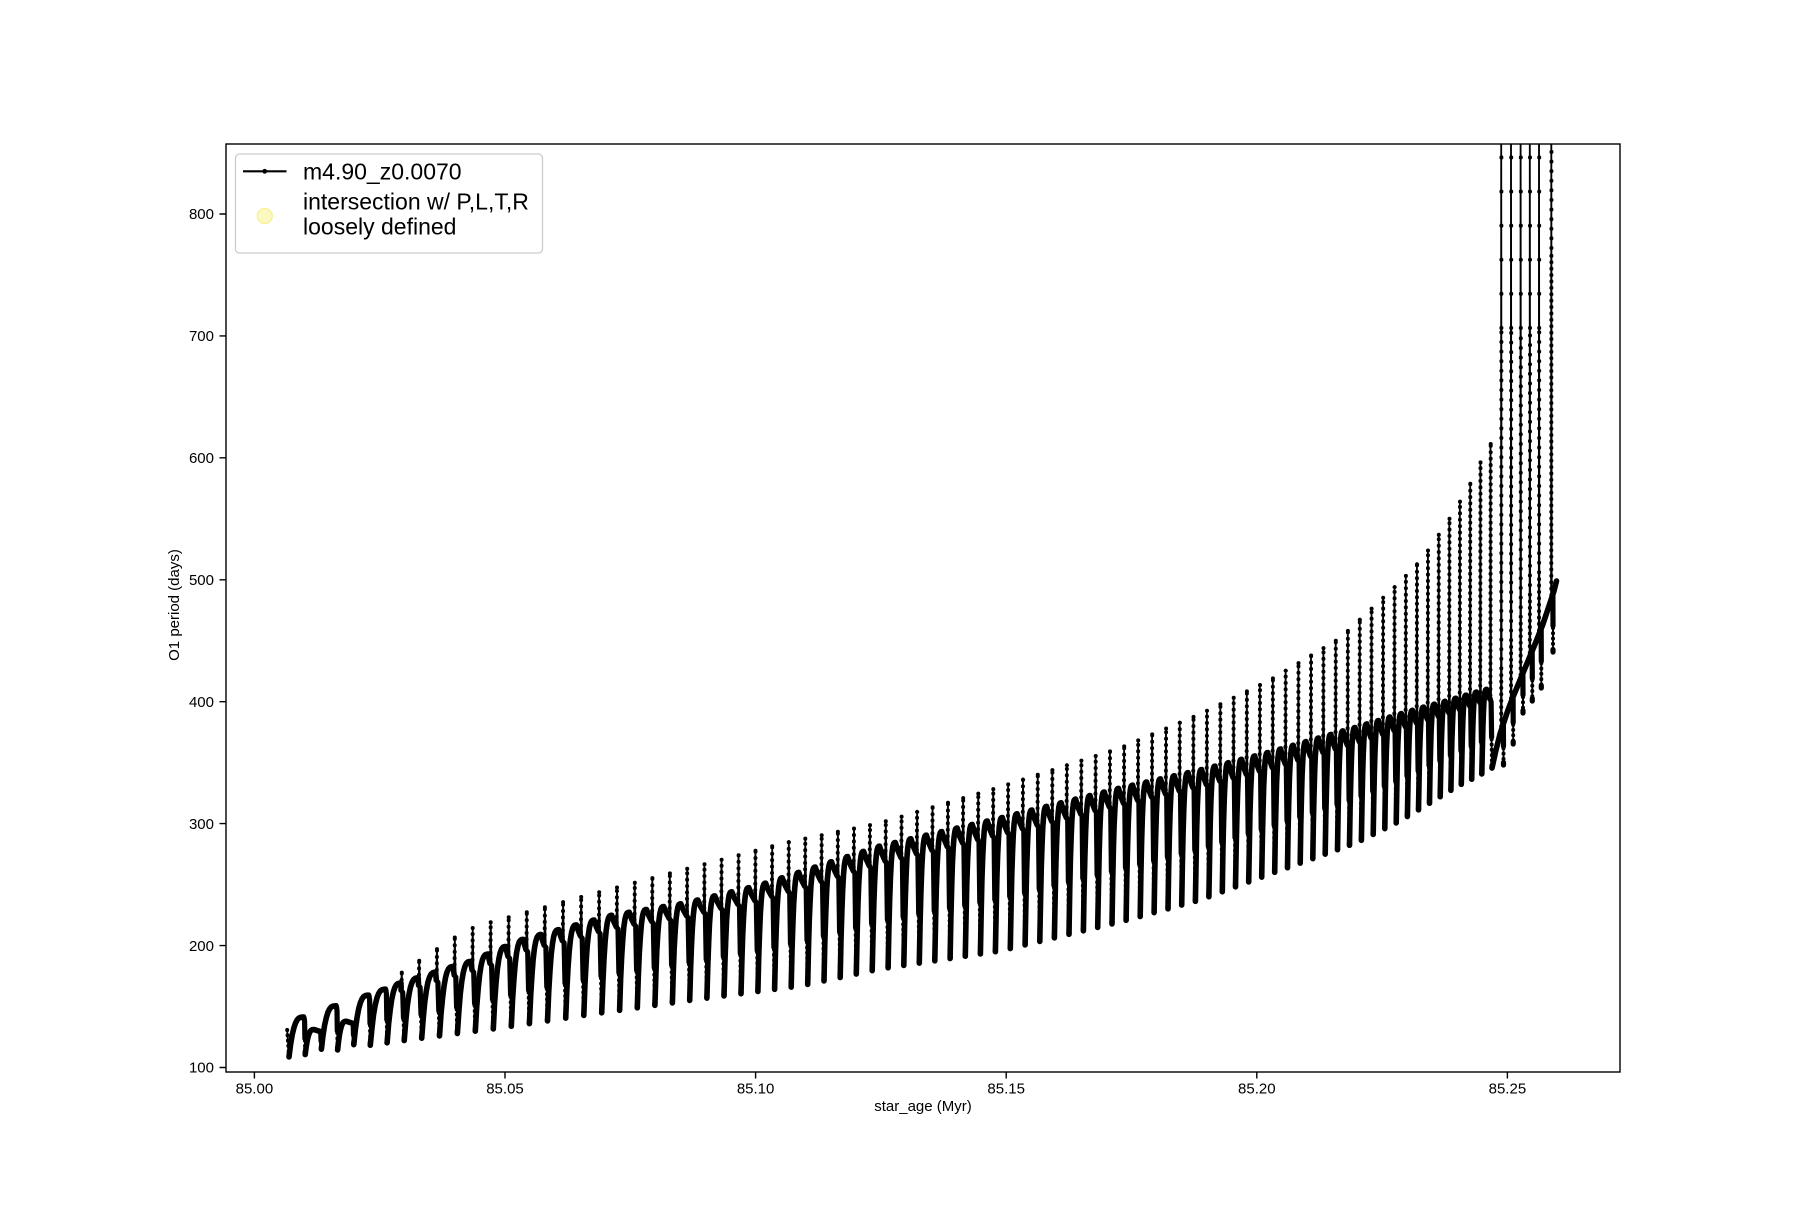 The image size is (1800, 1205). What do you see at coordinates (416, 202) in the screenshot?
I see `svg-text: intersection w/ P,L,T,R` at bounding box center [416, 202].